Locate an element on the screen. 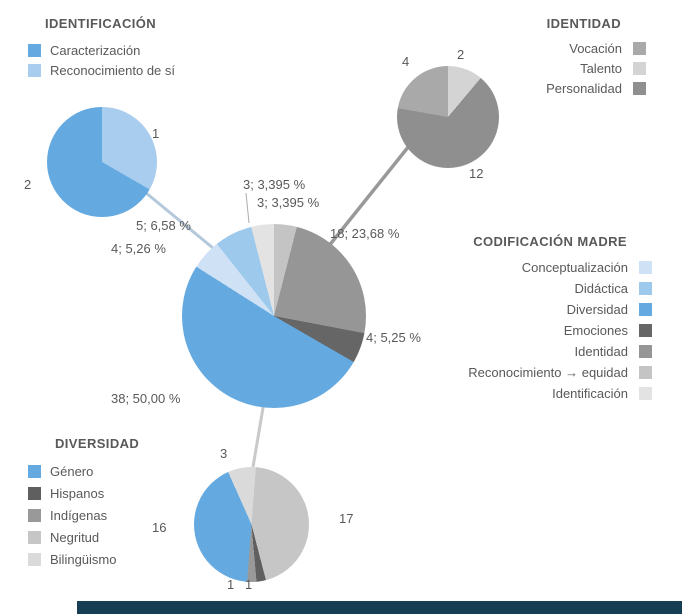  bottom-bar is located at coordinates (379, 607).